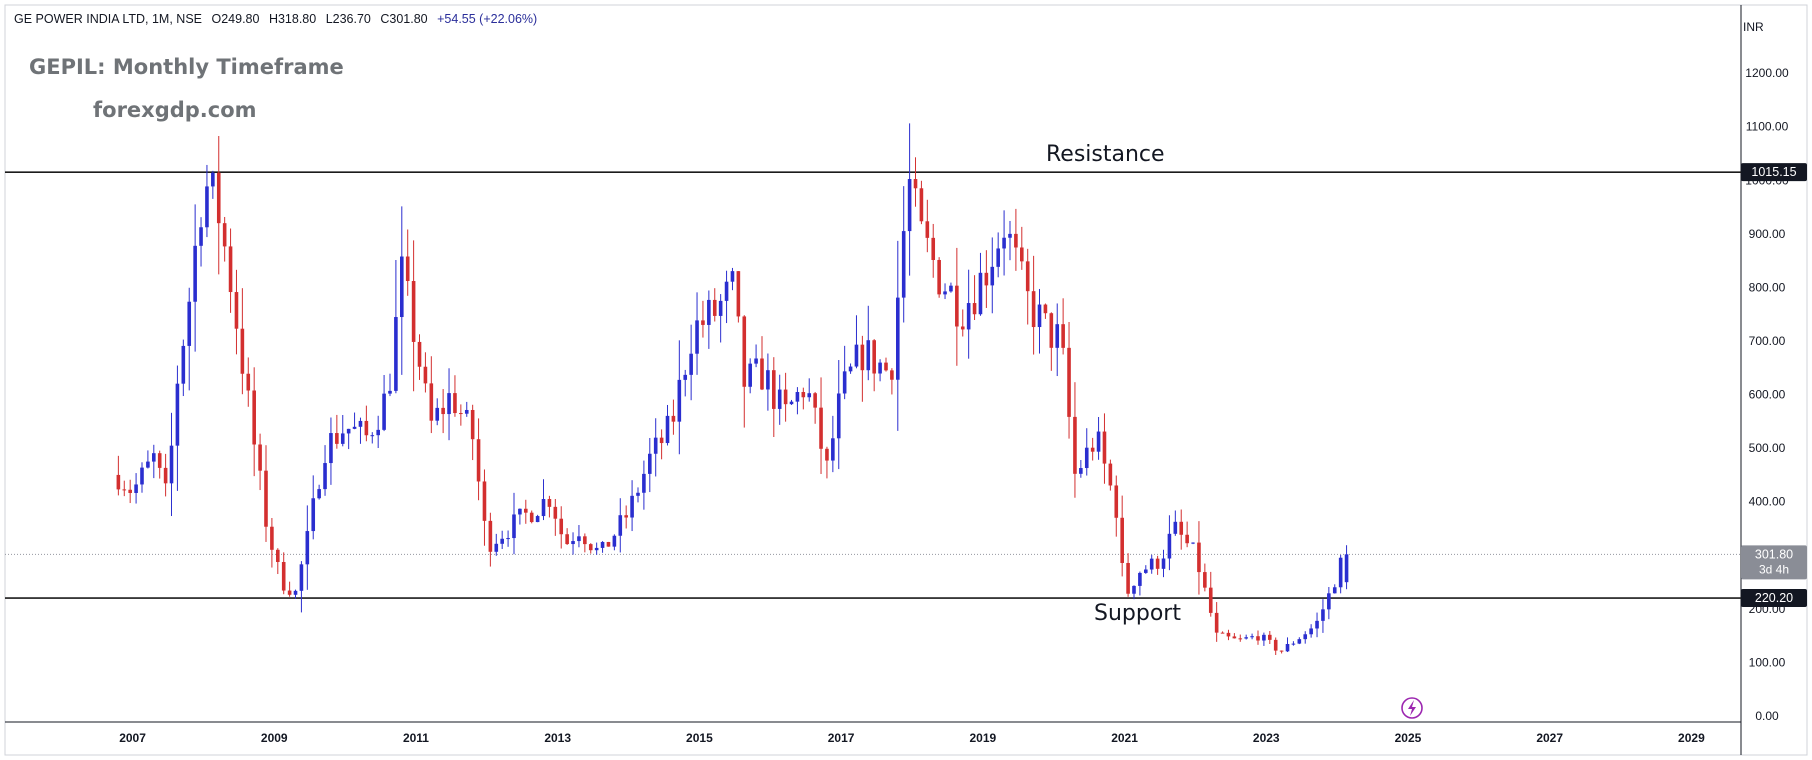 The width and height of the screenshot is (1812, 760). What do you see at coordinates (1774, 598) in the screenshot?
I see `support-tag-bg` at bounding box center [1774, 598].